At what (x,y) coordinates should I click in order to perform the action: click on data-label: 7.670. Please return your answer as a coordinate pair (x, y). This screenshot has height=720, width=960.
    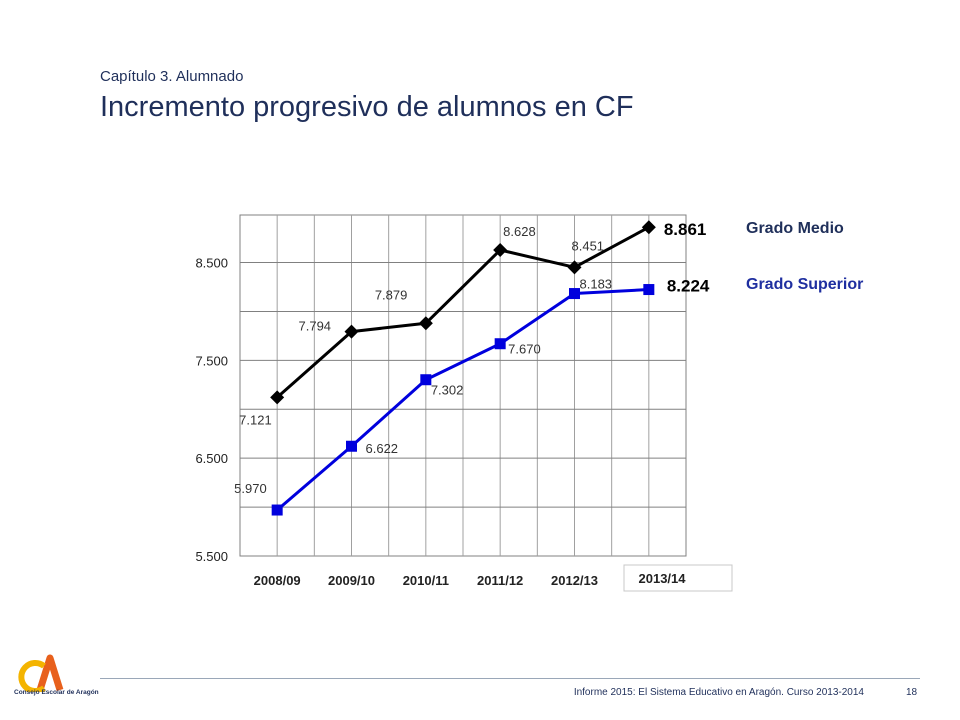
    Looking at the image, I should click on (524, 349).